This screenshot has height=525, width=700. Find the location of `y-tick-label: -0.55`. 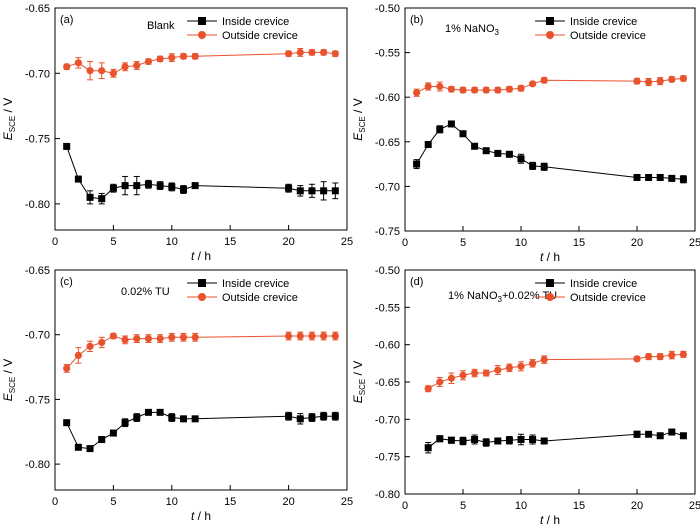

y-tick-label: -0.55 is located at coordinates (387, 54).